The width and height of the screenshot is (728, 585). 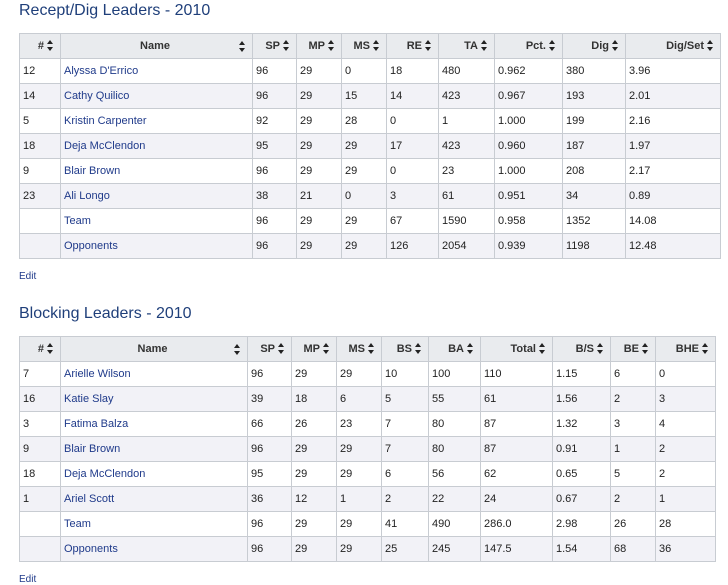 What do you see at coordinates (156, 196) in the screenshot?
I see `player-name-link: Ali Longo` at bounding box center [156, 196].